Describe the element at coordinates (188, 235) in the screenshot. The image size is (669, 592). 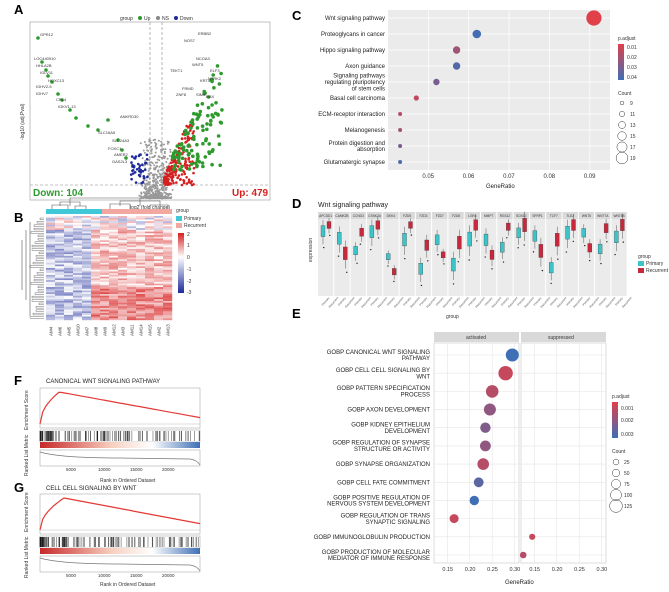
I see `heatmap-scale-2: 2` at that location.